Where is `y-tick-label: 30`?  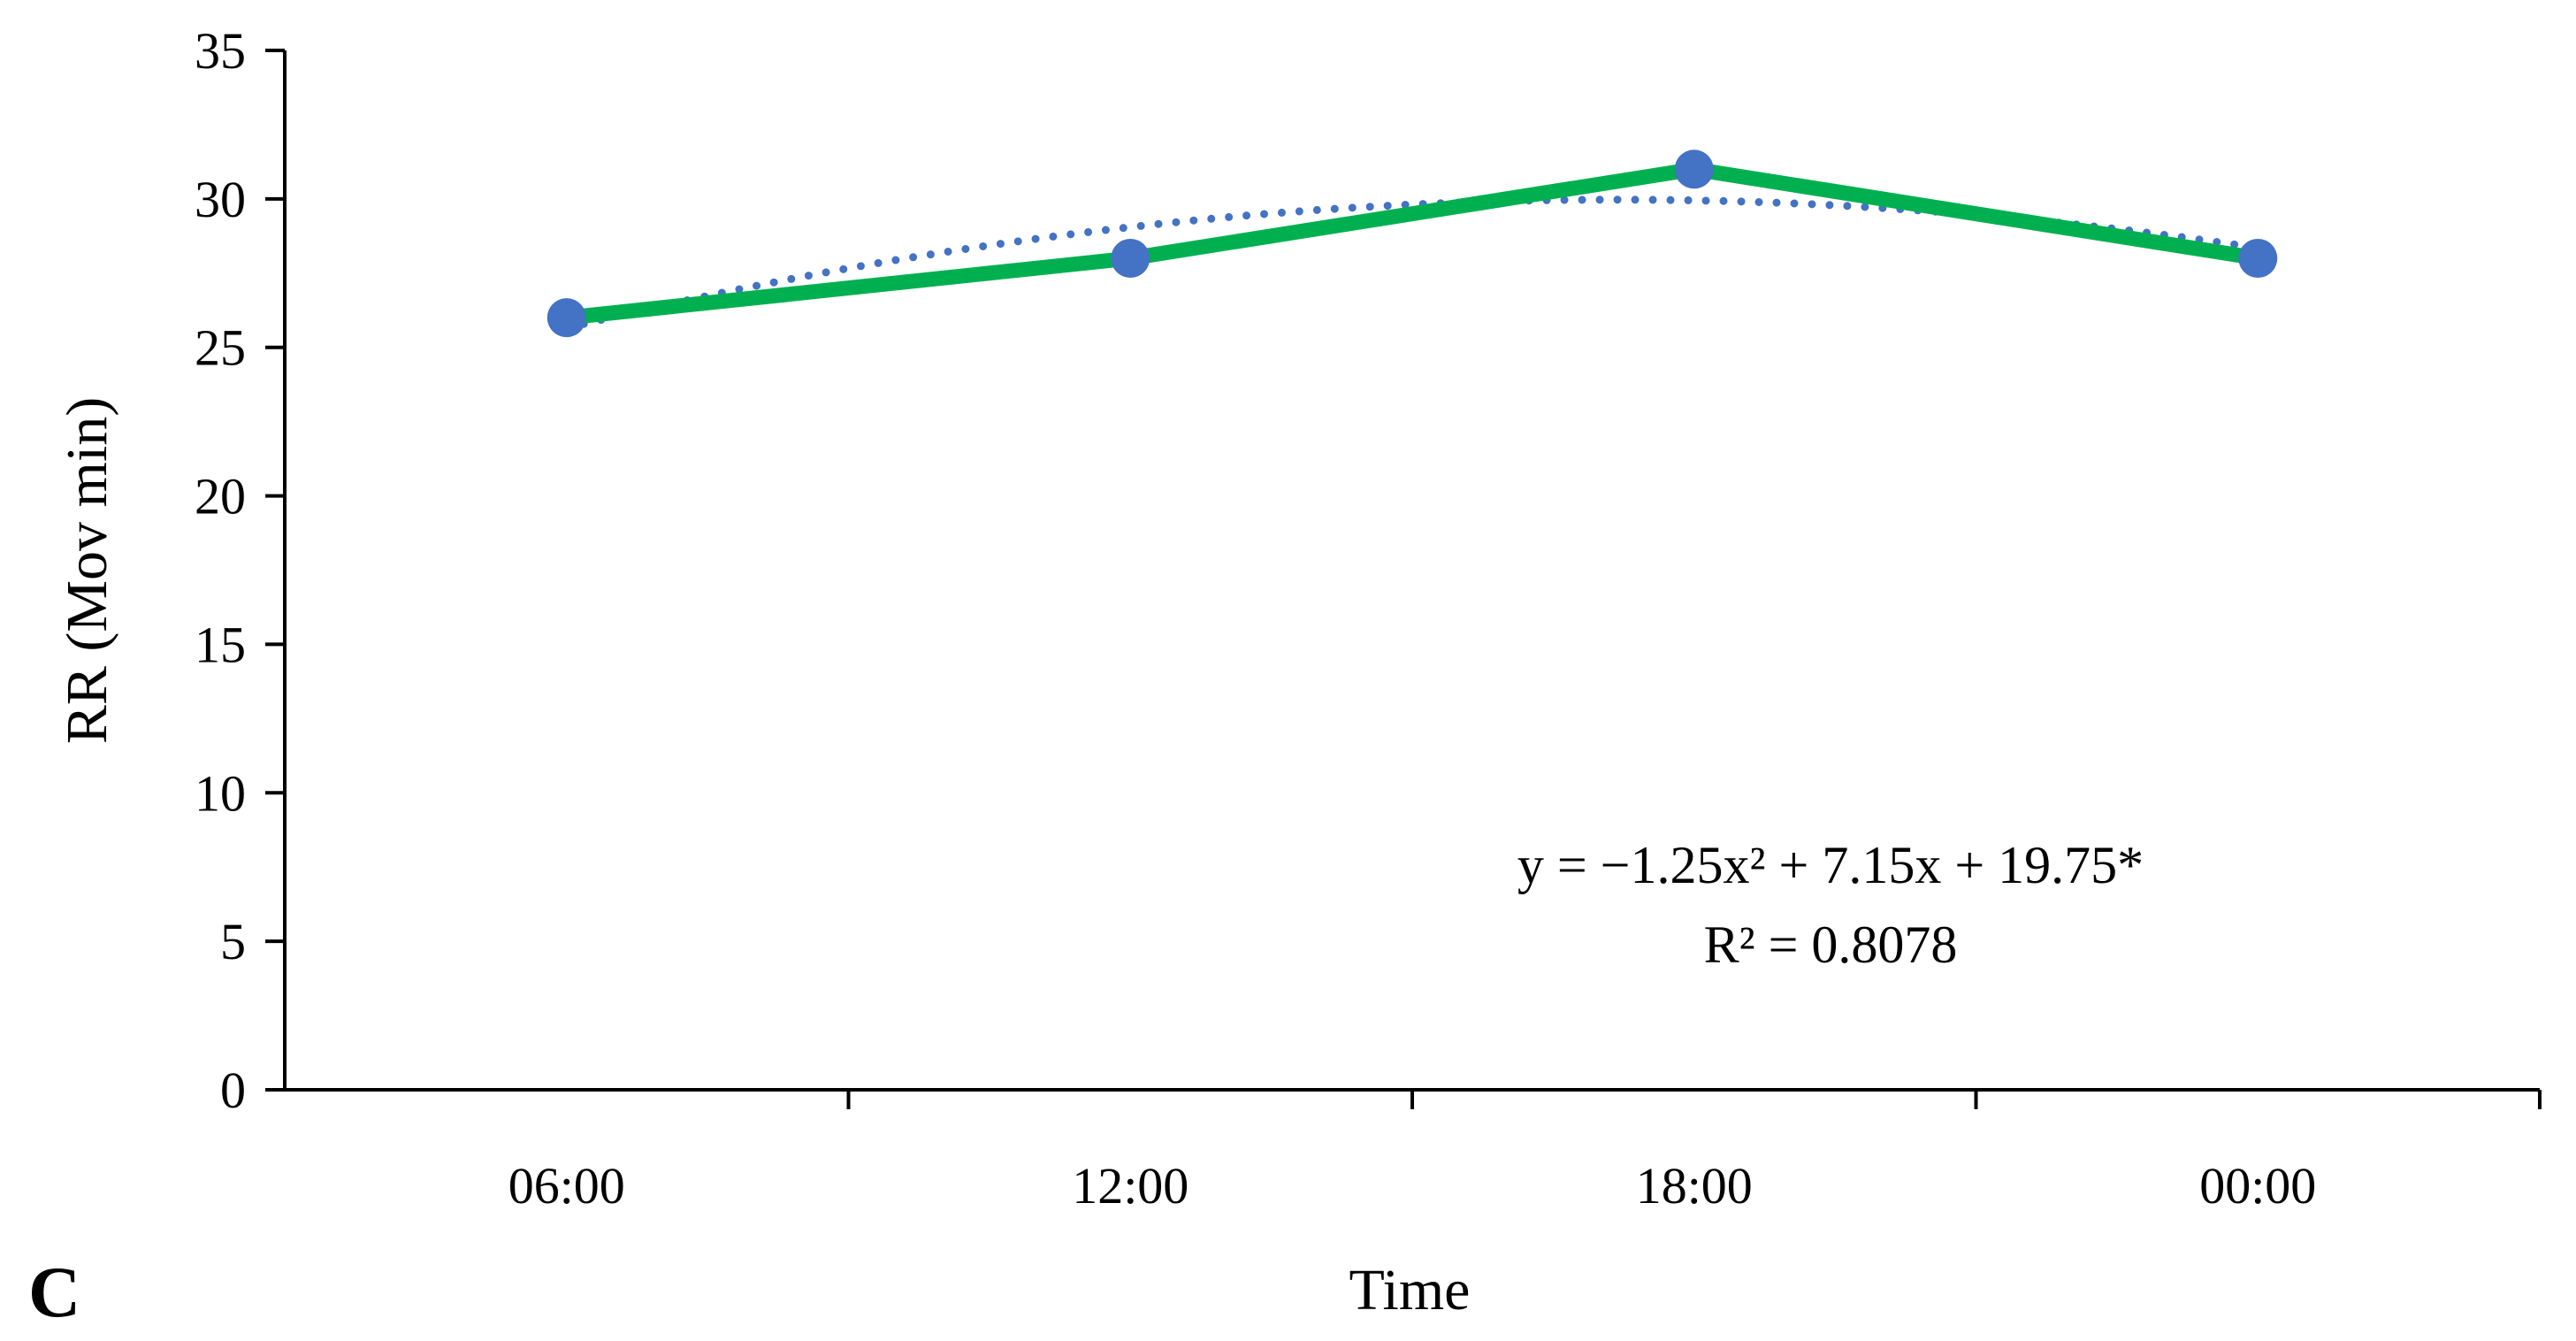 y-tick-label: 30 is located at coordinates (220, 199).